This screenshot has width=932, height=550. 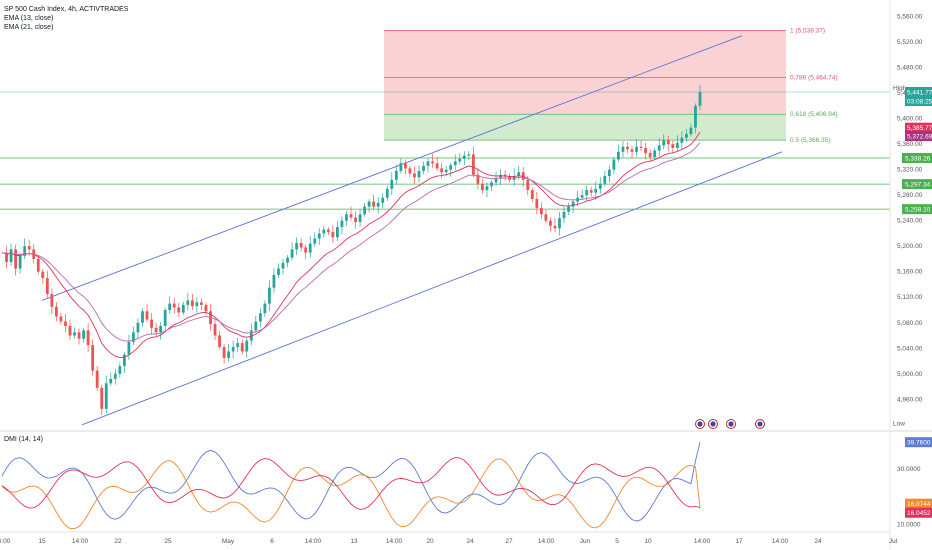 I want to click on dmi-minus-label: 16.0744, so click(x=919, y=504).